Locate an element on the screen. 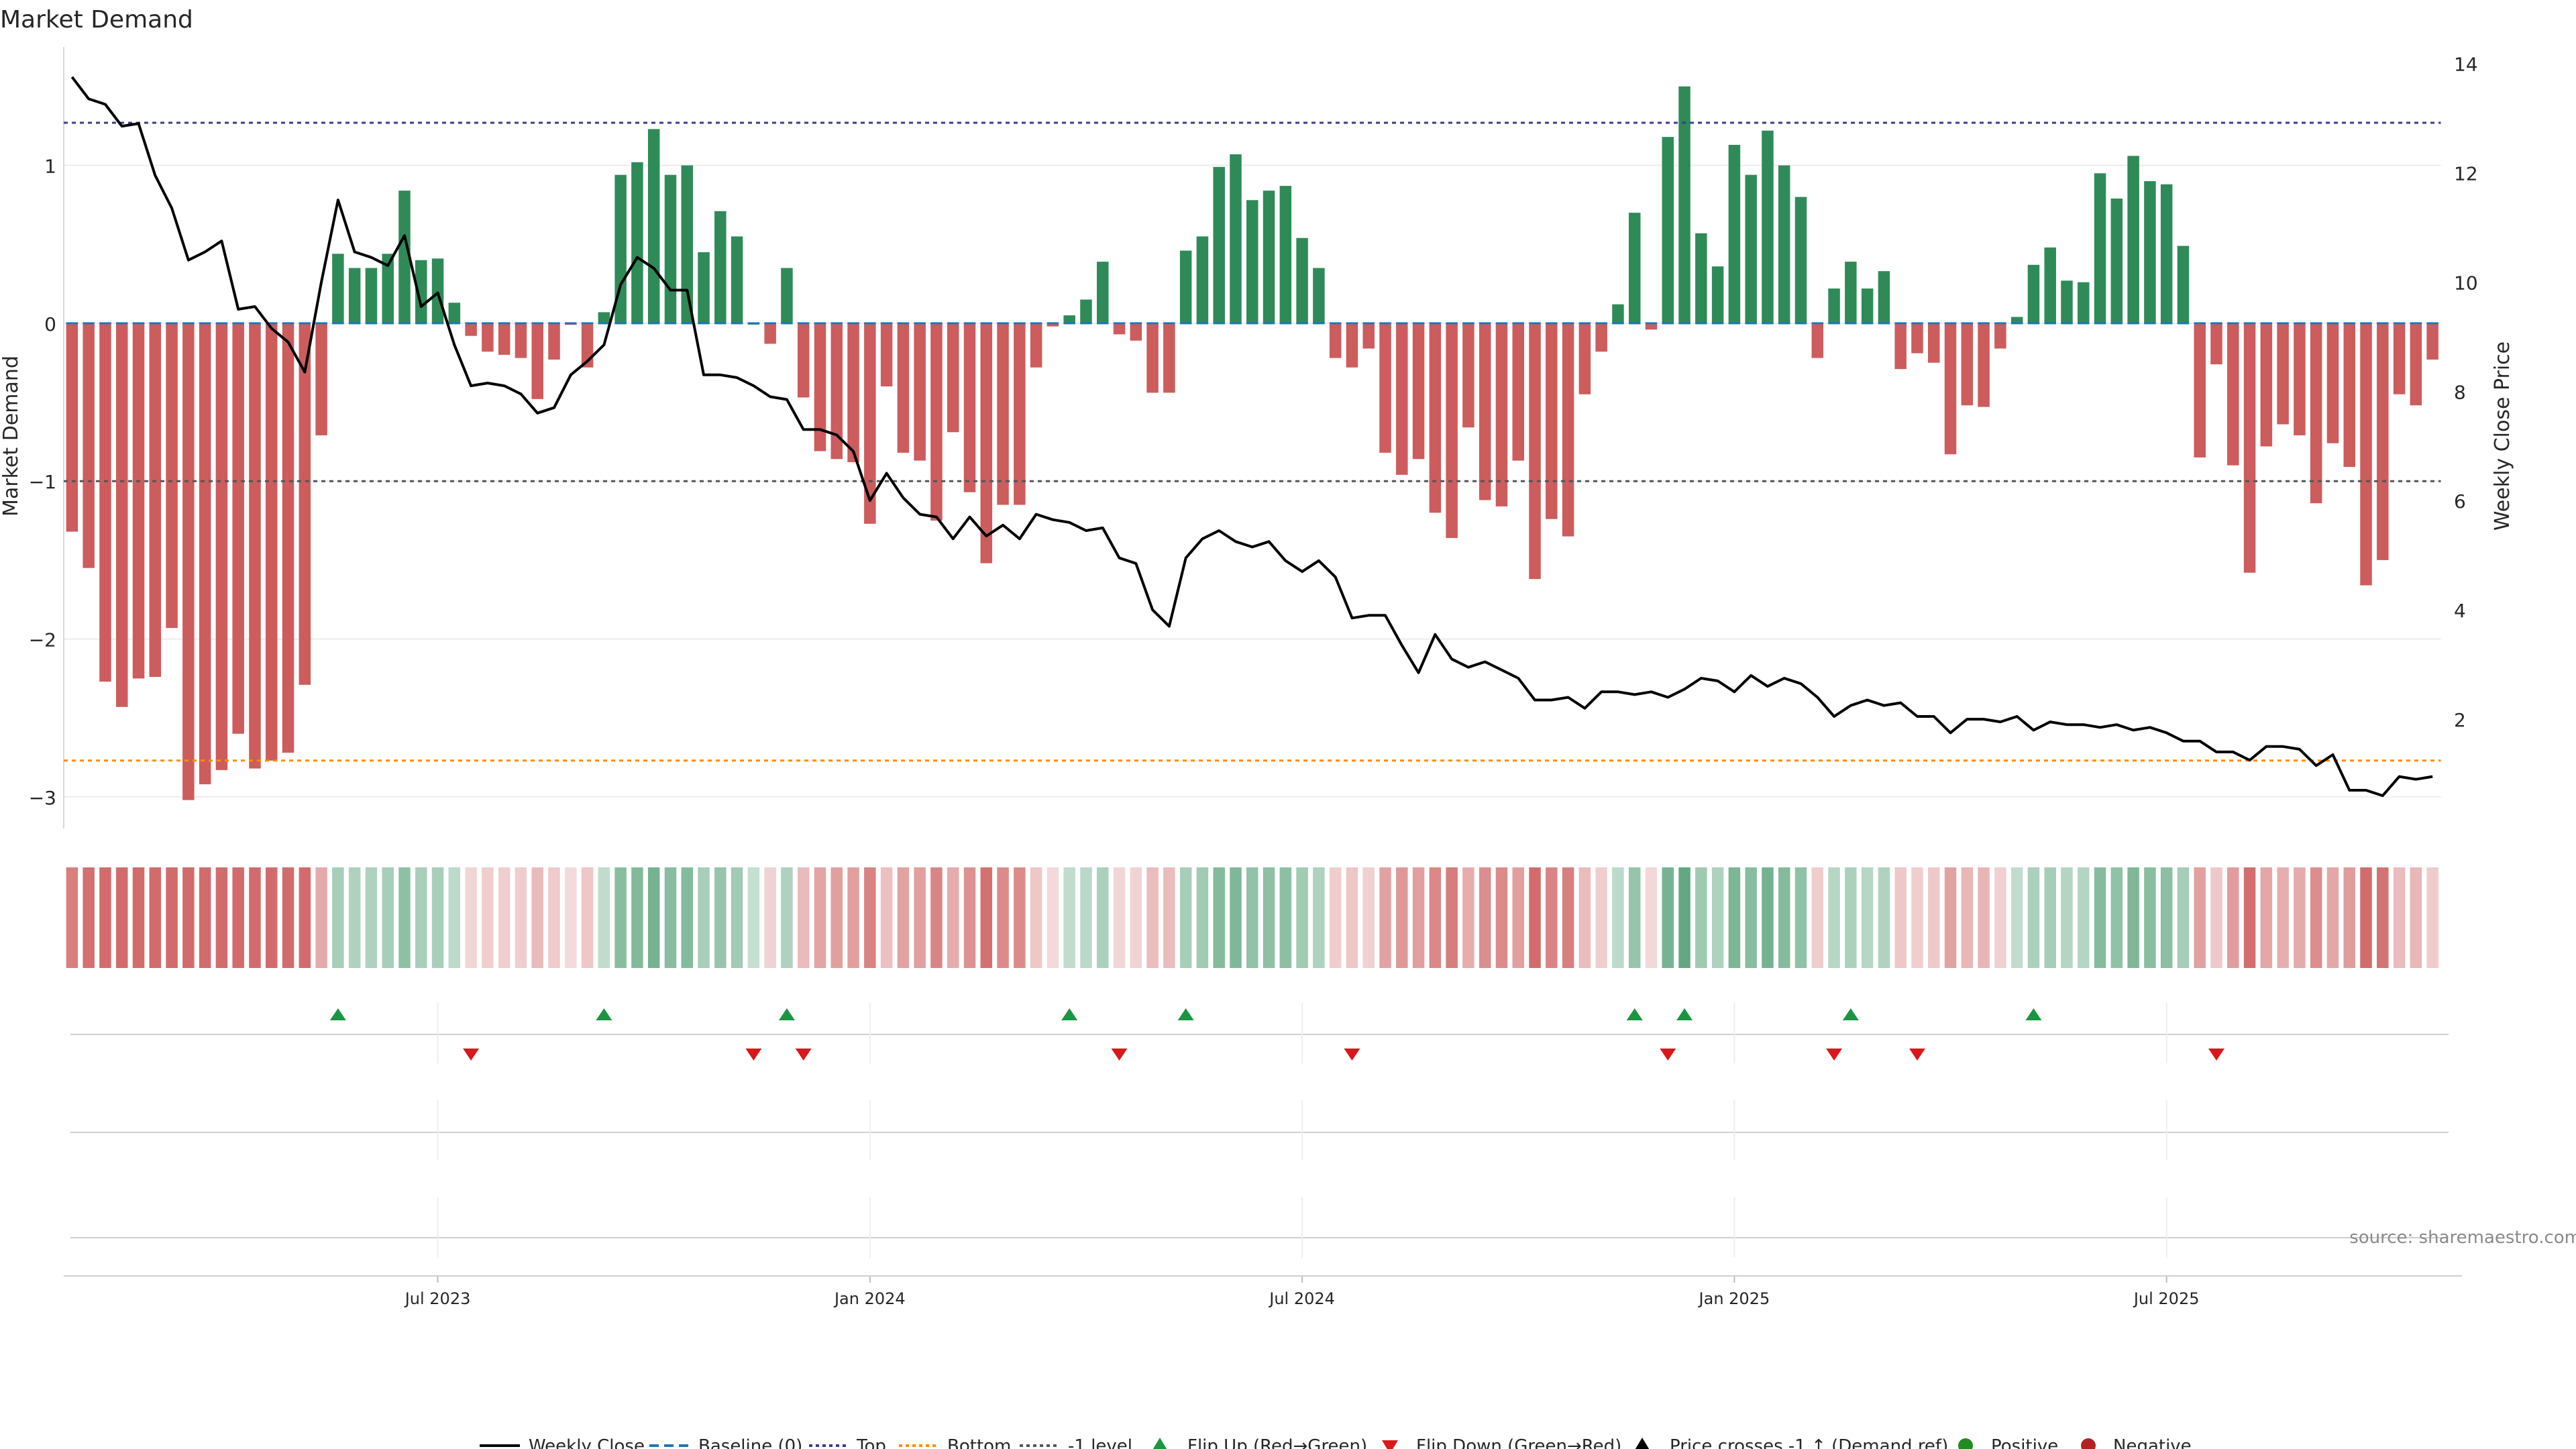 Image resolution: width=2576 pixels, height=1449 pixels. flip-up-marker is located at coordinates (1069, 1014).